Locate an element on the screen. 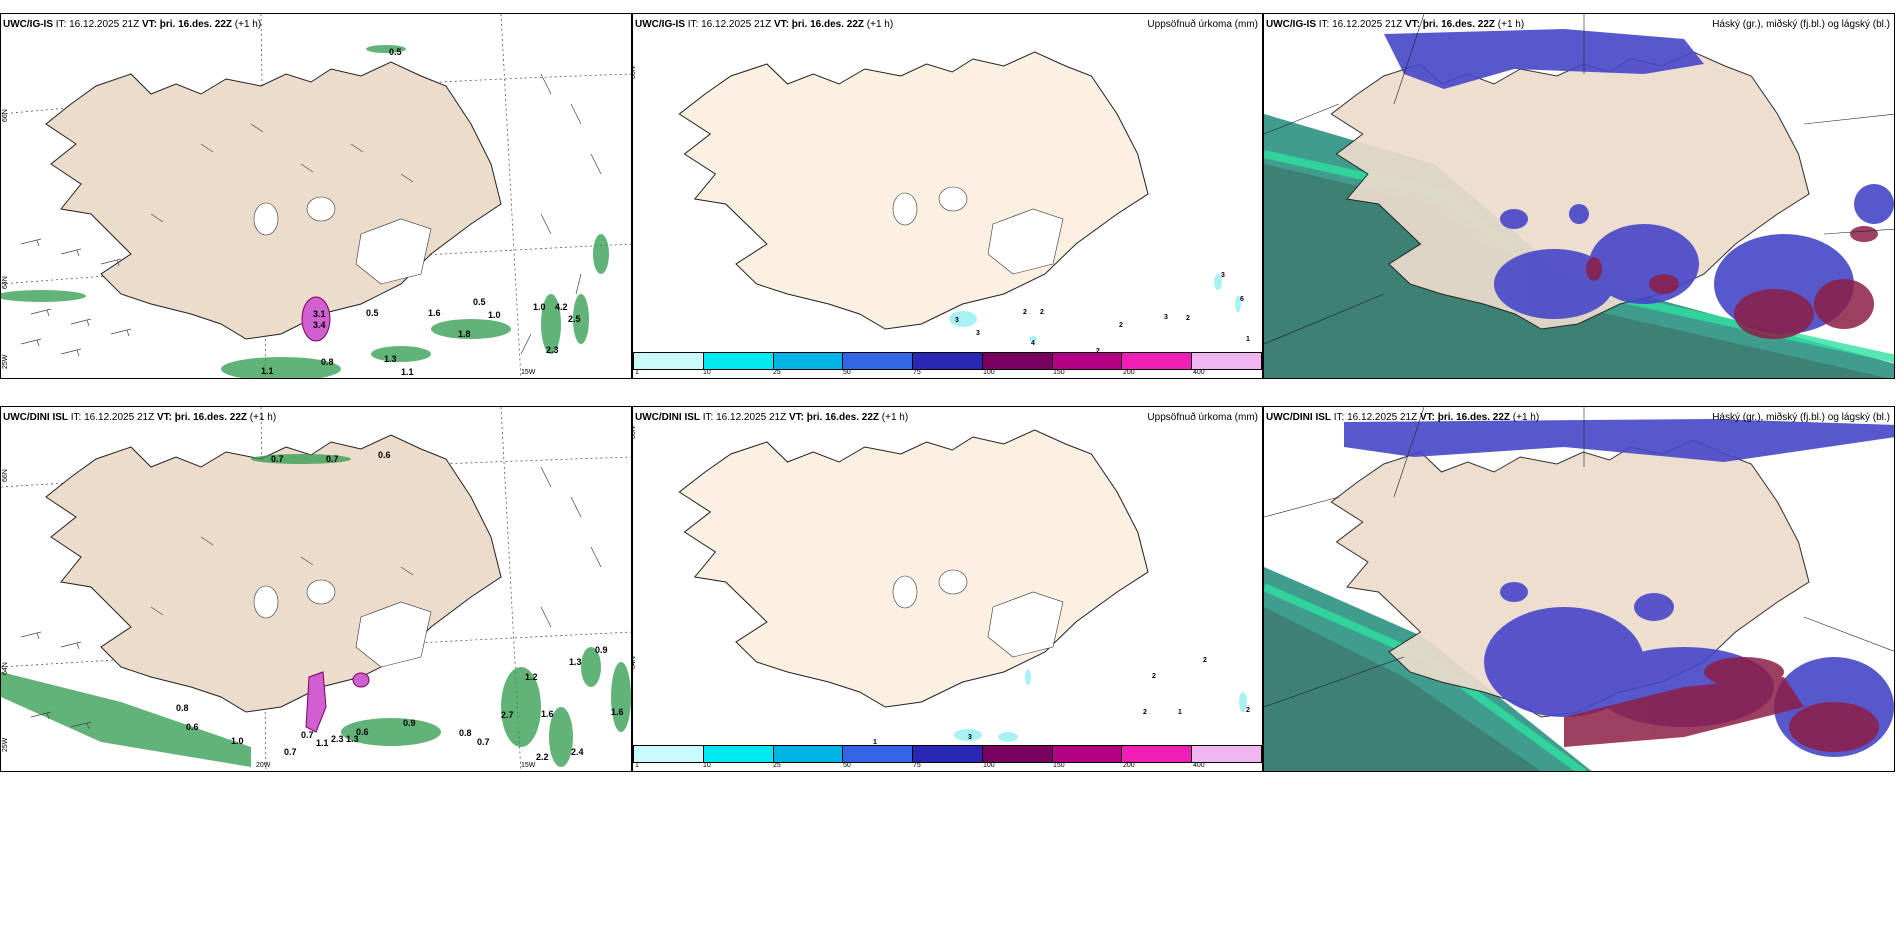  precip-title: Uppsöfnuð úrkoma (mm) is located at coordinates (1202, 417).